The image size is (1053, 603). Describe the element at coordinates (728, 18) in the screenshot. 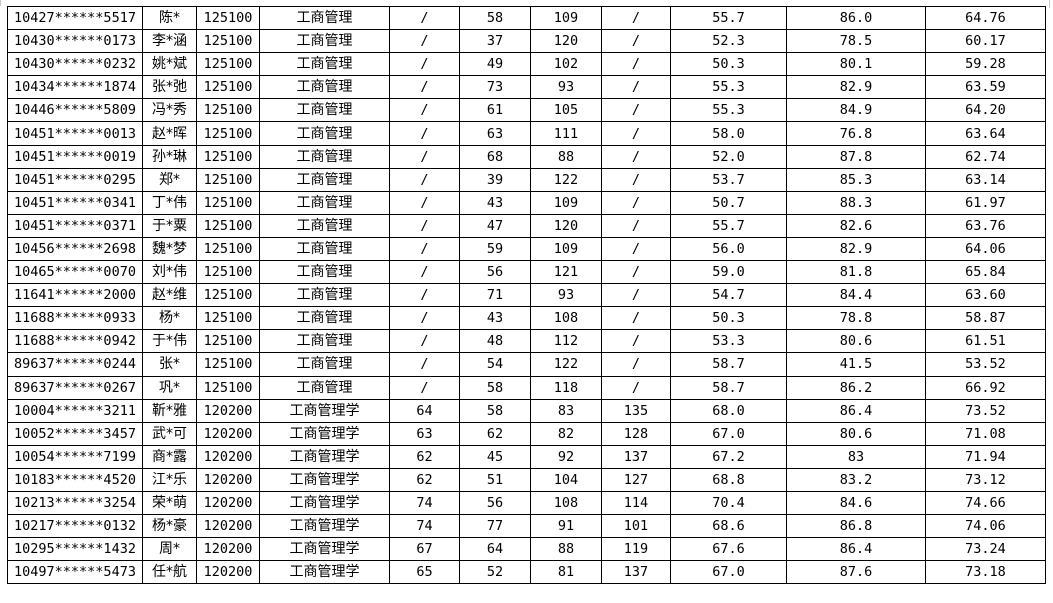

I see `preliminary-score-cell: 55.7` at that location.